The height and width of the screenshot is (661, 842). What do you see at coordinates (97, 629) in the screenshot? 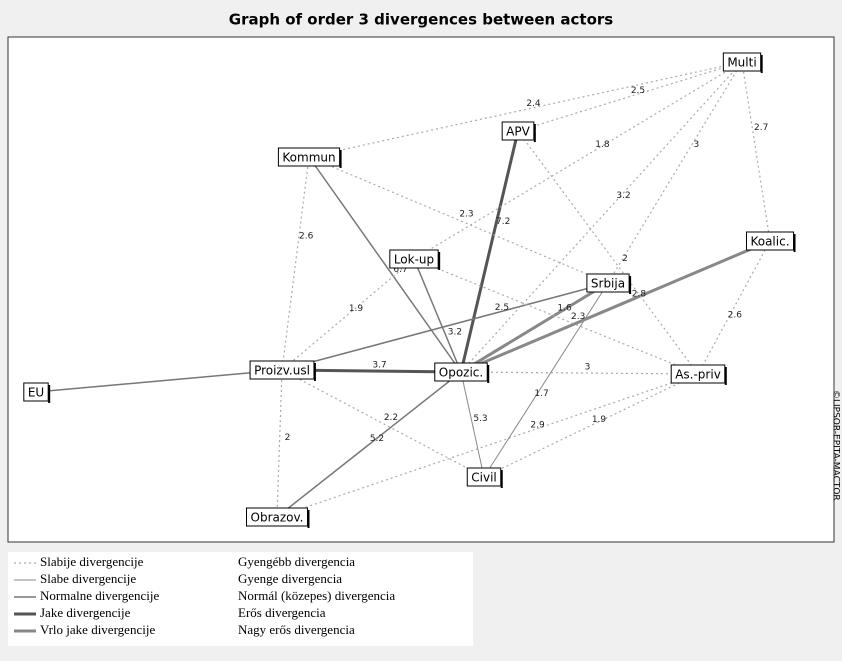
I see `legend-label: Vrlo jake divergencije` at bounding box center [97, 629].